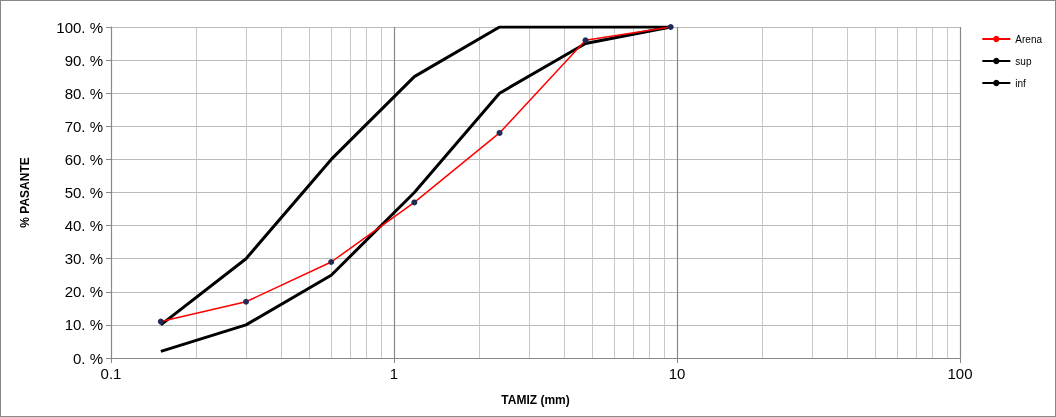  I want to click on legend-label: inf, so click(1021, 83).